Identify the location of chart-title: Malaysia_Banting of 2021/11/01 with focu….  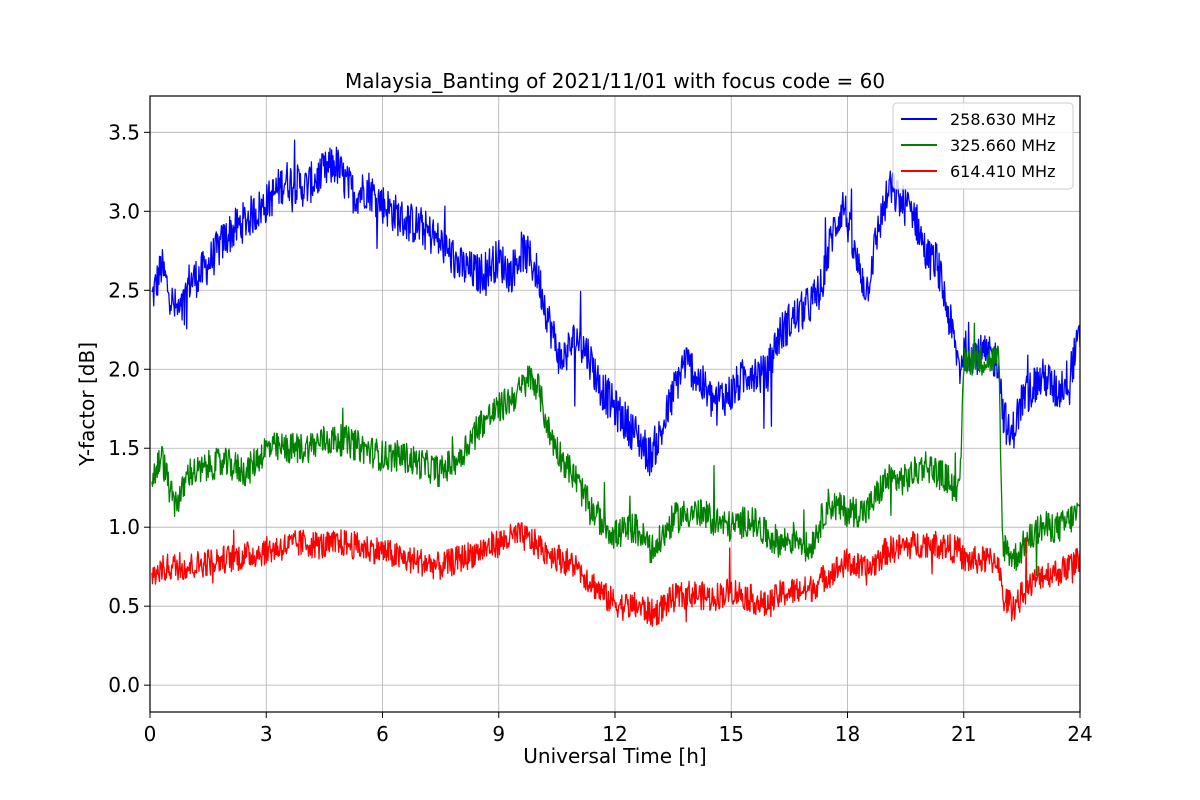
(615, 81).